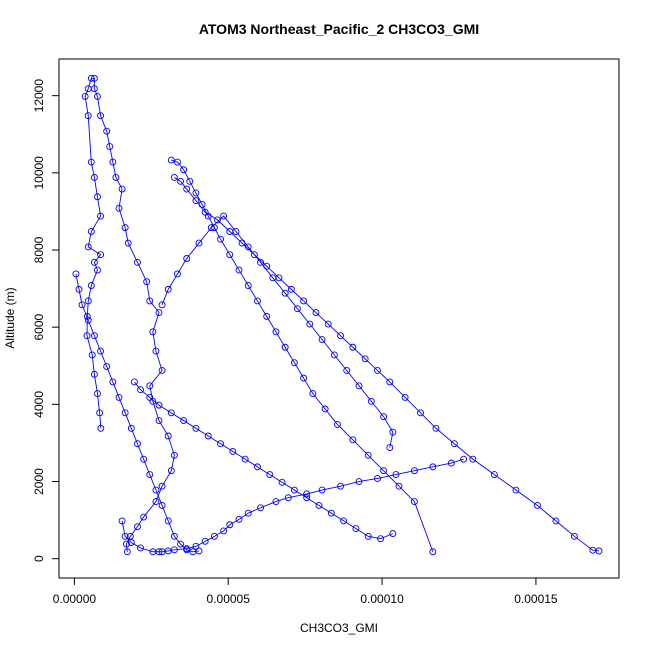  I want to click on y-tick-label: 10000, so click(39, 173).